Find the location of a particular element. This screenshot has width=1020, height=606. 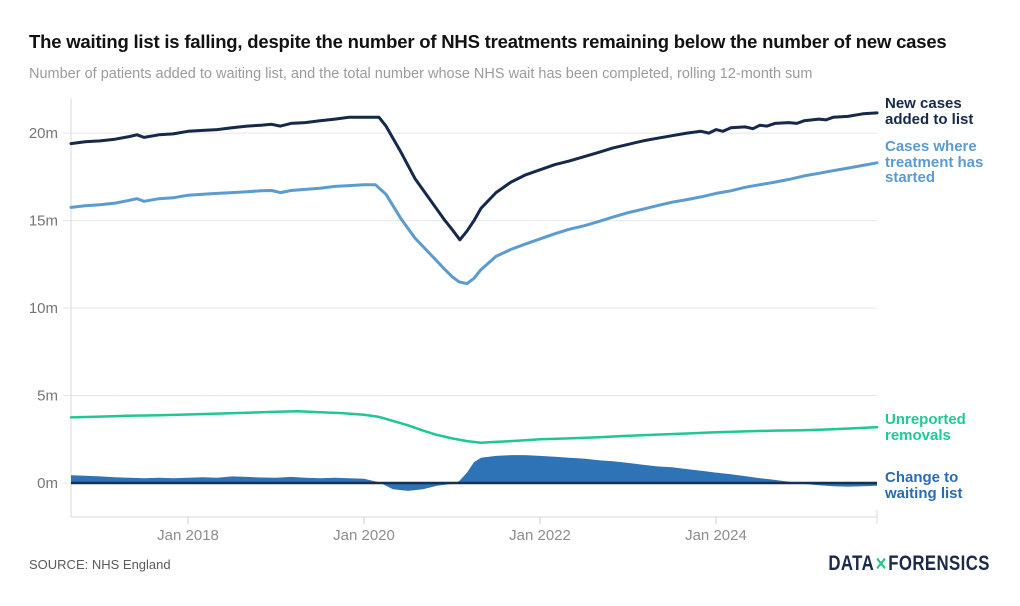

y-tick-label: 0m is located at coordinates (47, 483).